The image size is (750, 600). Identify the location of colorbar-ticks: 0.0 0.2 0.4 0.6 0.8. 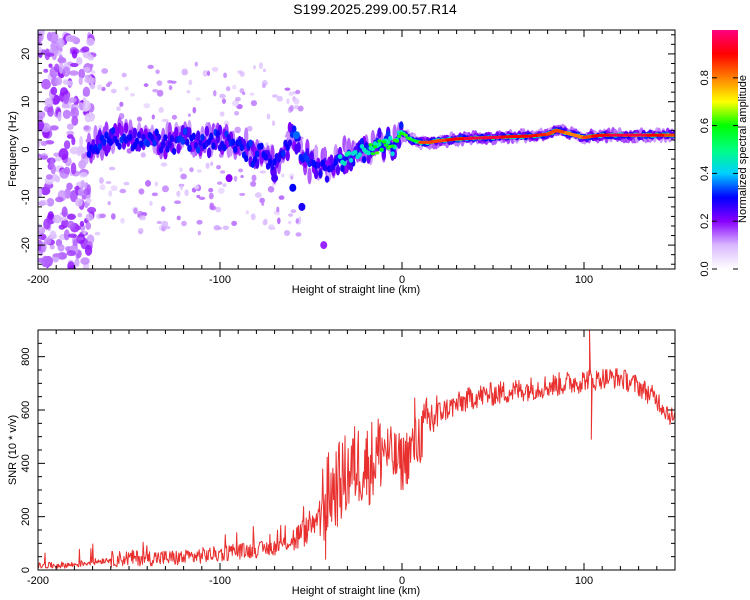
(718, 173).